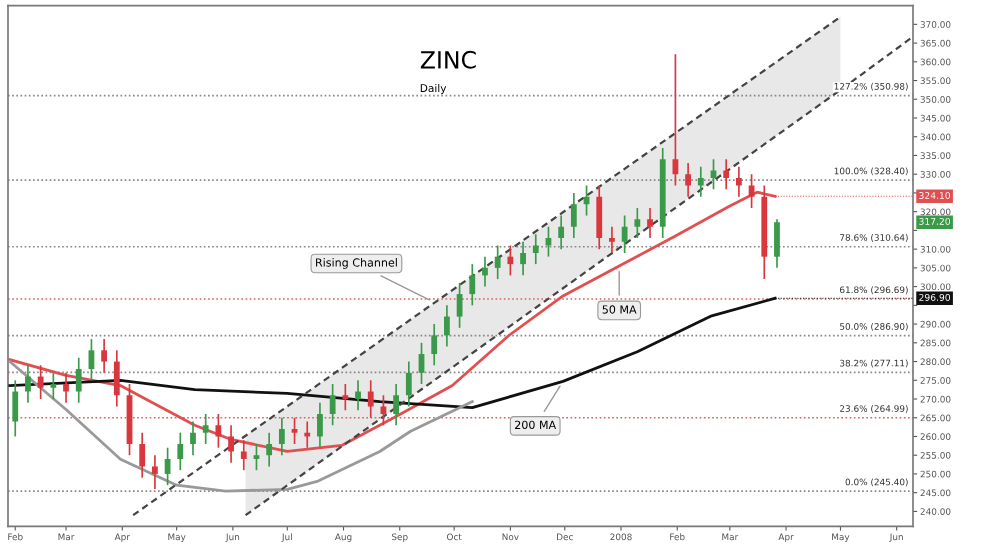  I want to click on line-series, so click(241, 426).